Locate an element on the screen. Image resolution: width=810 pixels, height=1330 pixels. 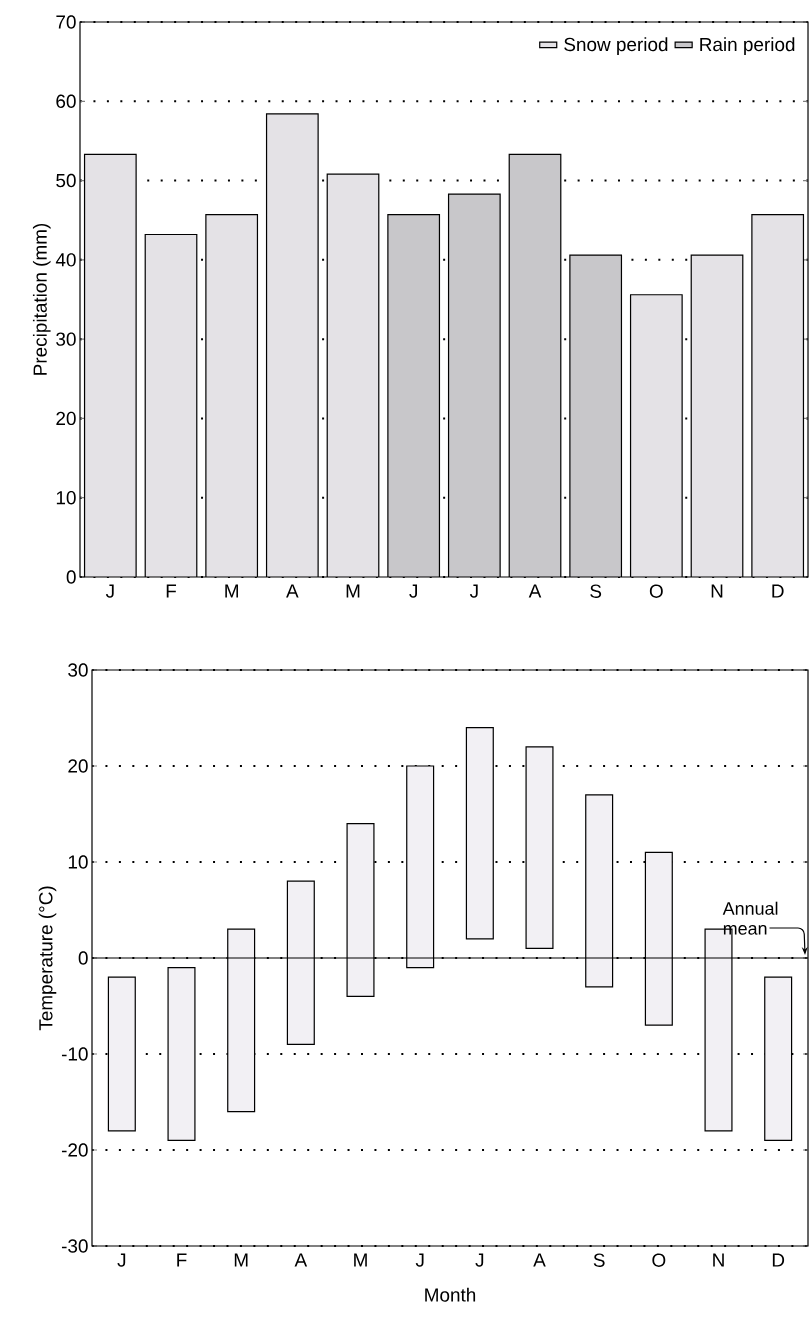
legend-label: Rain period is located at coordinates (747, 46).